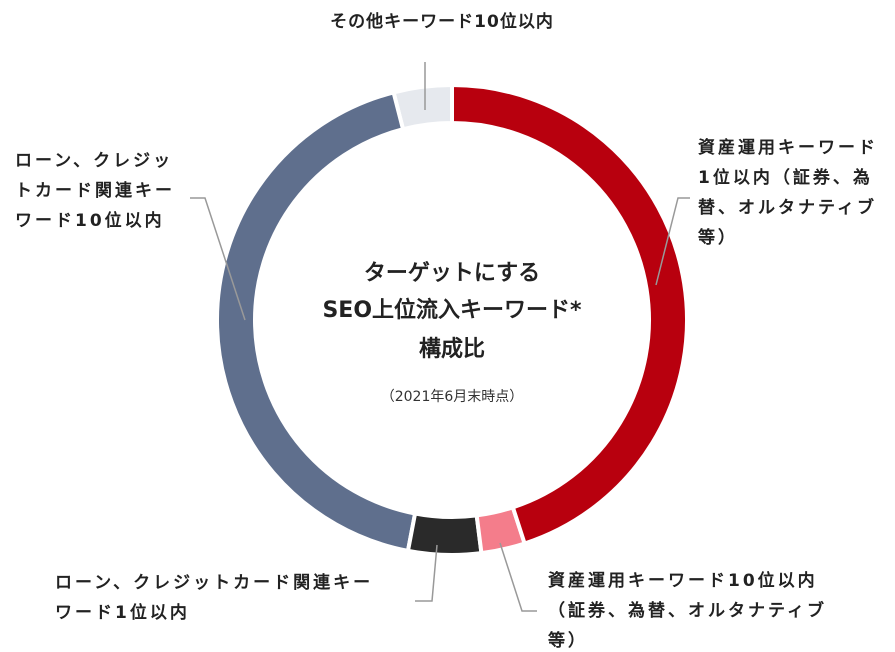 The image size is (895, 652). Describe the element at coordinates (214, 598) in the screenshot. I see `segment-label: ローン、クレジットカード関連キーワード1位以内` at that location.